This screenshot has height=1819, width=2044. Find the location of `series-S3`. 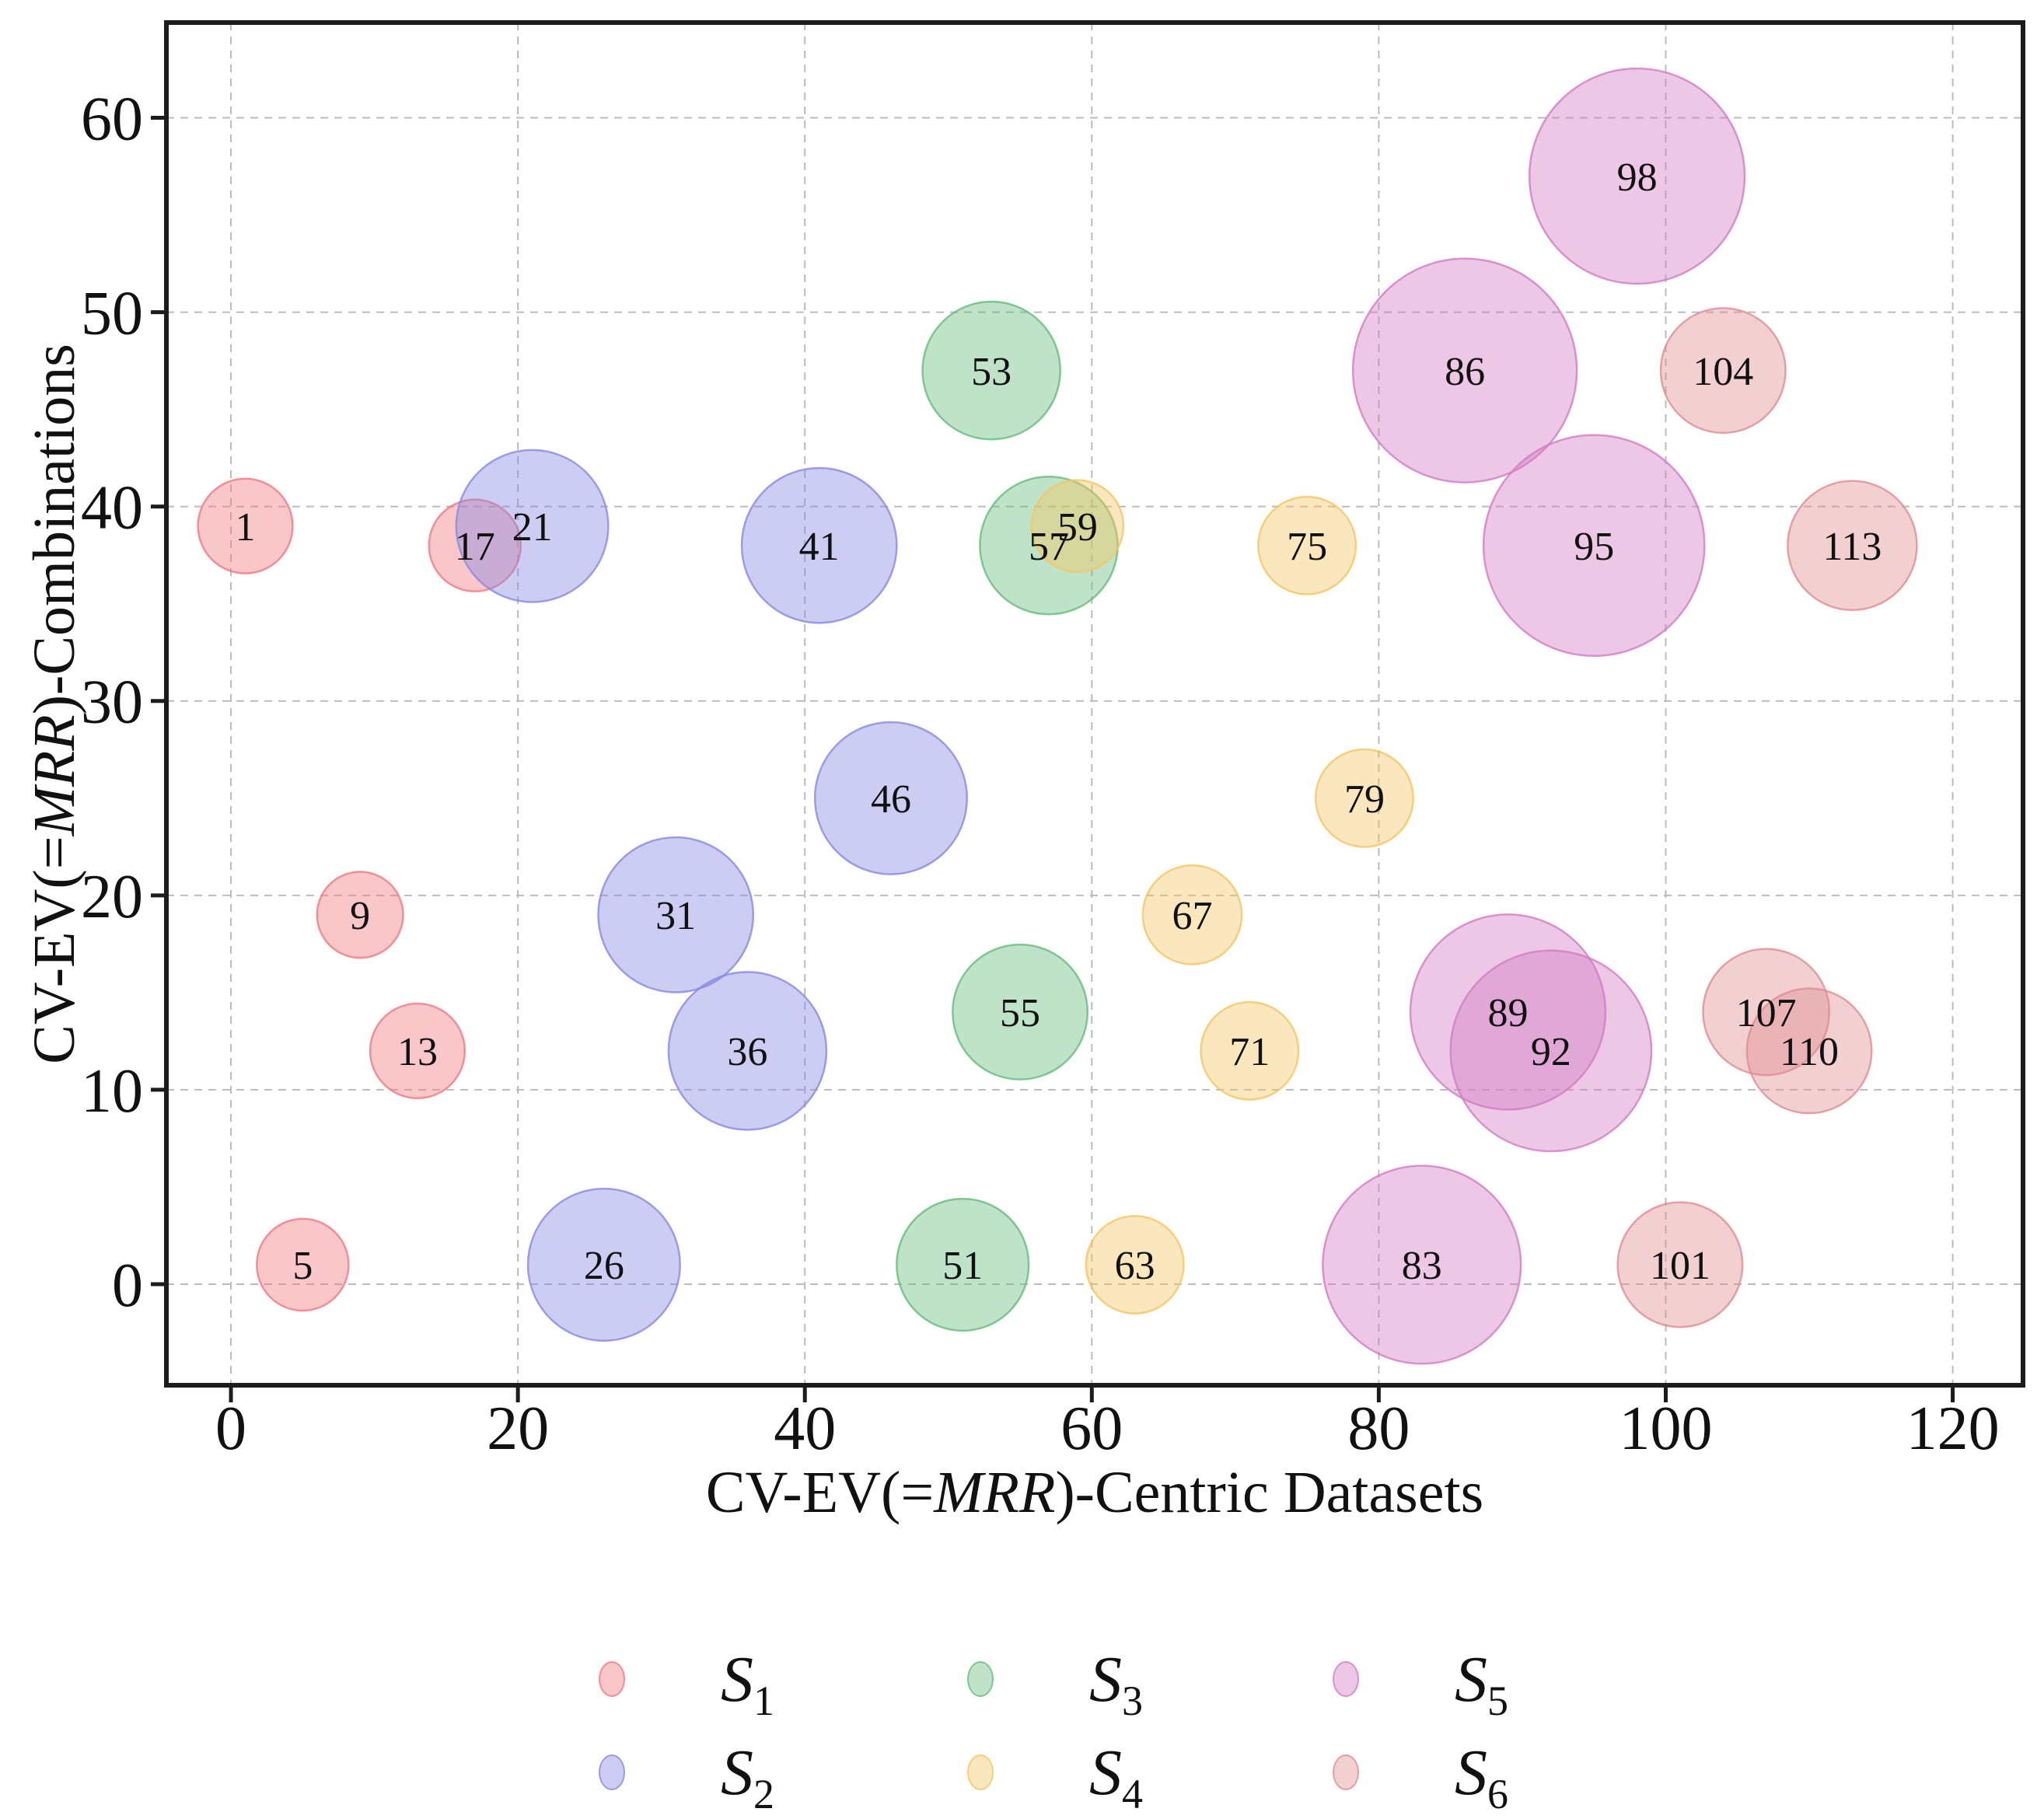

series-S3 is located at coordinates (1008, 816).